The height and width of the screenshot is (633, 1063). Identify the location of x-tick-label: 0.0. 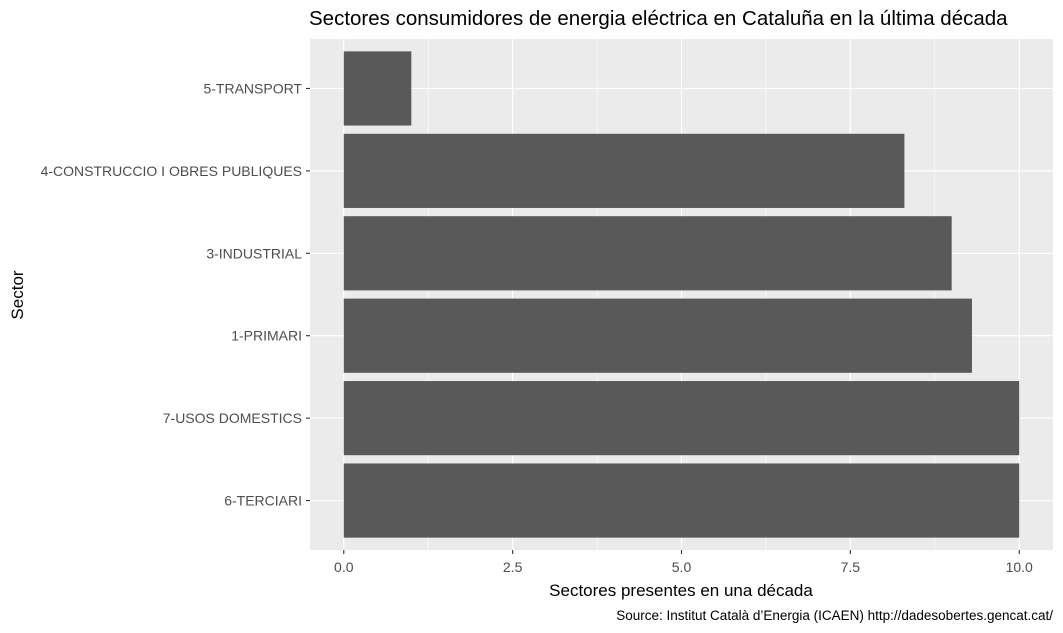
(344, 567).